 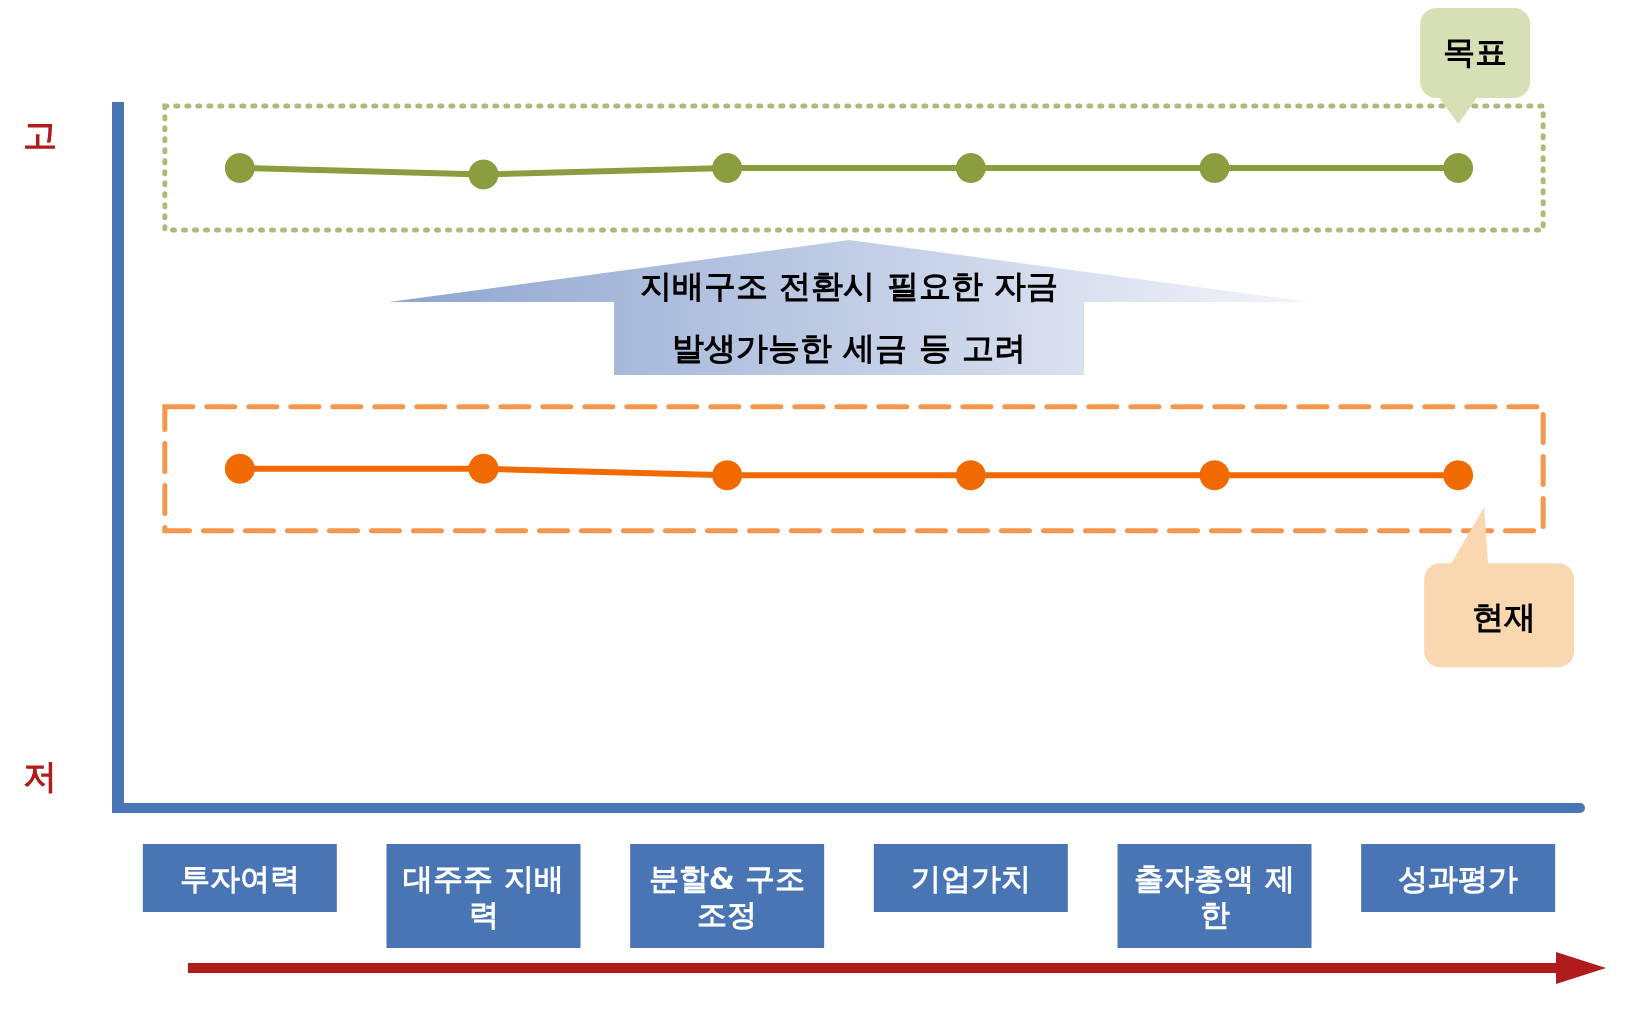 What do you see at coordinates (849, 286) in the screenshot?
I see `annotation: 지배구조 전환시 필요한 자금` at bounding box center [849, 286].